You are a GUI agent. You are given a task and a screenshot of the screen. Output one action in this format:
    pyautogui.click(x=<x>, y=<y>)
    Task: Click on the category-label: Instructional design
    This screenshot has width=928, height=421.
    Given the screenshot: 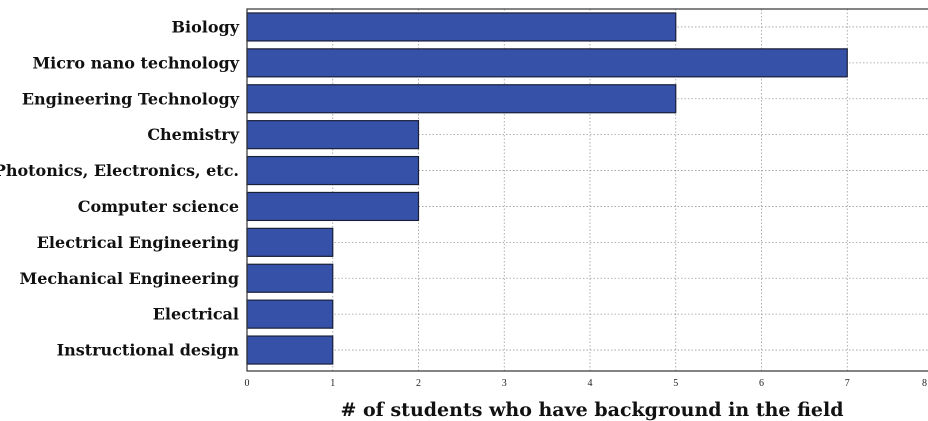 What is the action you would take?
    pyautogui.click(x=148, y=350)
    